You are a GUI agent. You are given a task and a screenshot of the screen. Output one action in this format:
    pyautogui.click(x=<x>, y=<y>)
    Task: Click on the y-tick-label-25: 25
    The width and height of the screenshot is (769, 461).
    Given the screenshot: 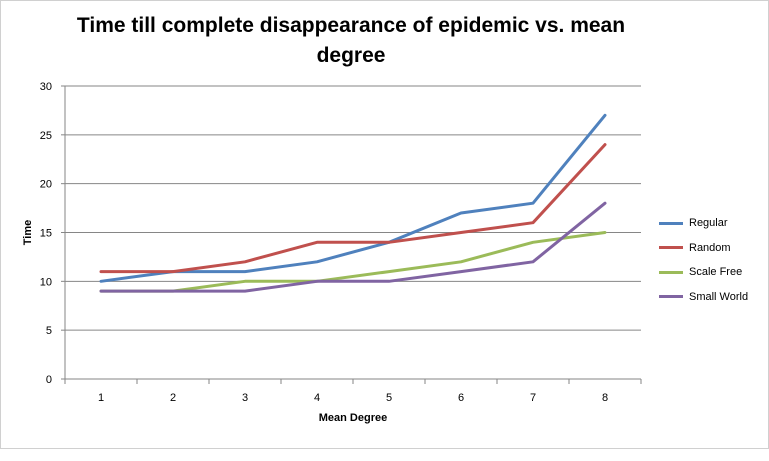 What is the action you would take?
    pyautogui.click(x=46, y=136)
    